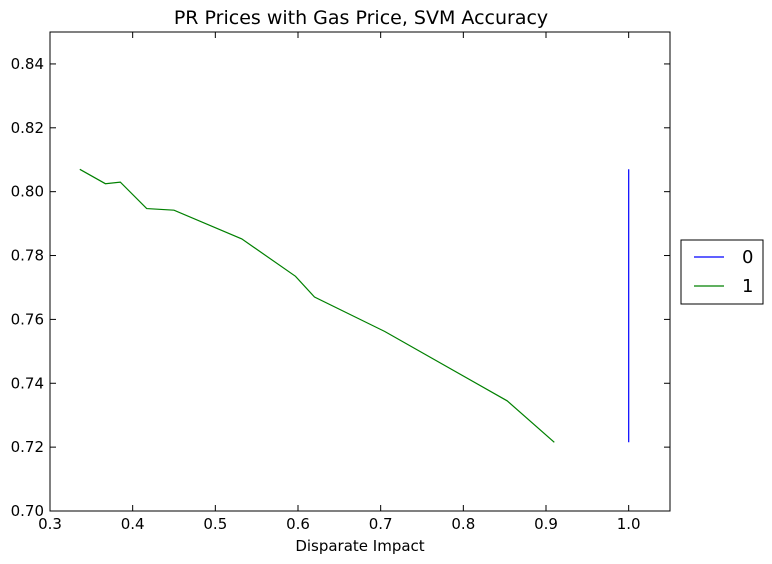  What do you see at coordinates (27, 64) in the screenshot?
I see `y-tick-label: 0.84` at bounding box center [27, 64].